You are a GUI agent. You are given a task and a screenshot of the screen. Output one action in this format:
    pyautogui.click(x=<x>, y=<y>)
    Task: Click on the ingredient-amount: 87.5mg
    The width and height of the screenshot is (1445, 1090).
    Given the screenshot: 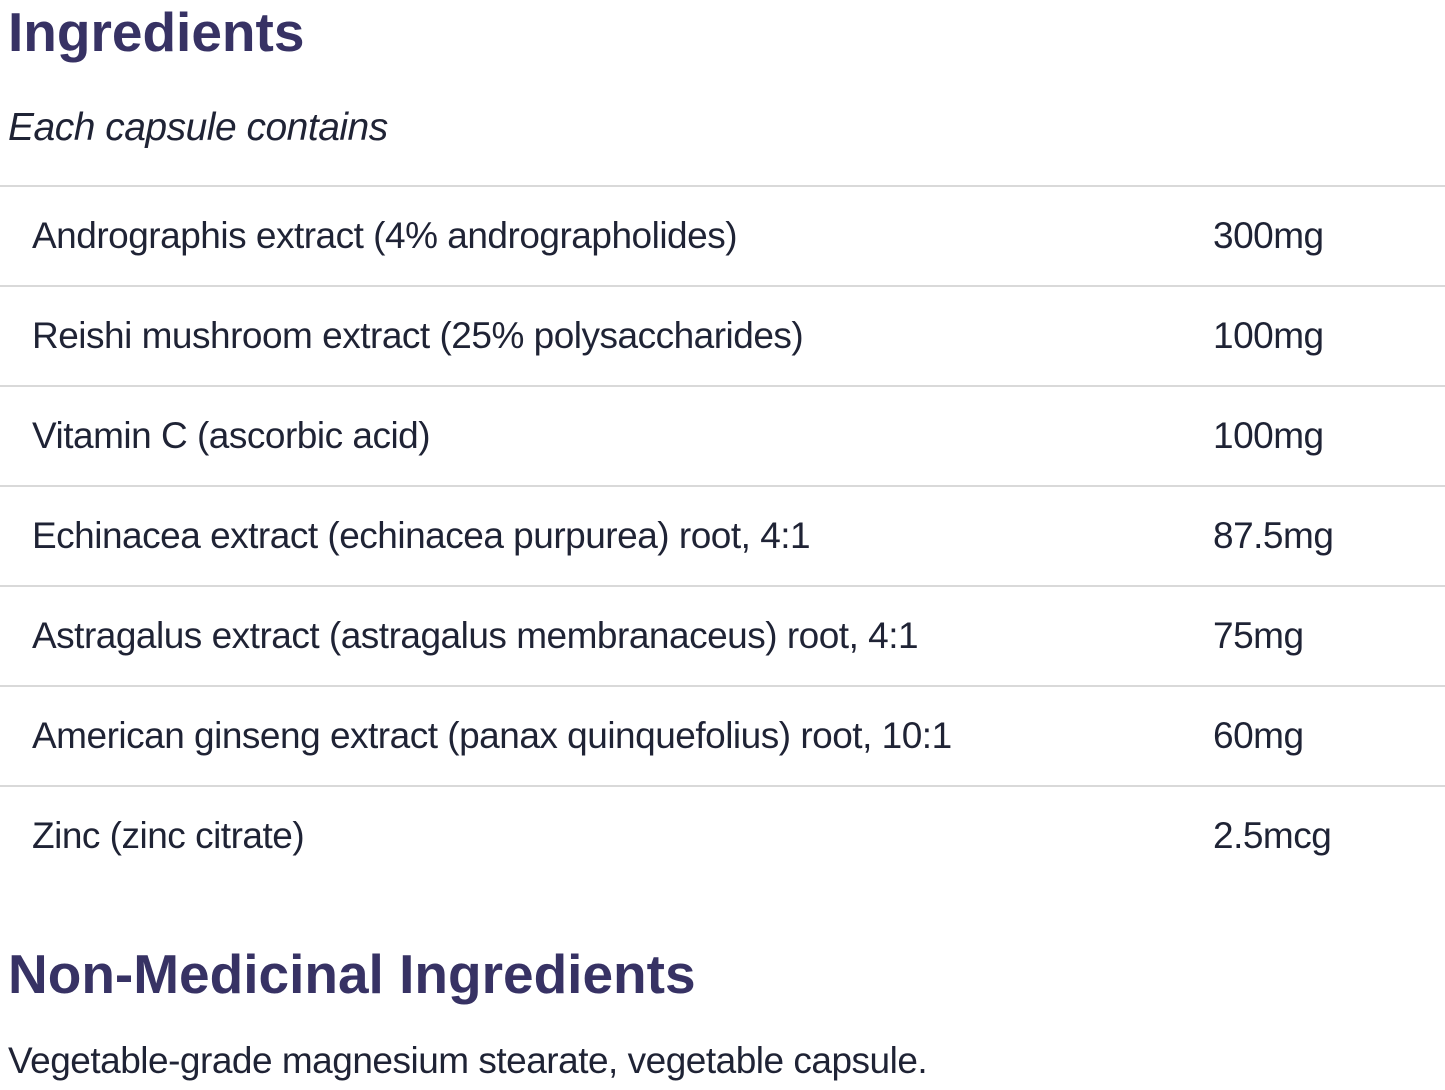 What is the action you would take?
    pyautogui.click(x=1273, y=535)
    